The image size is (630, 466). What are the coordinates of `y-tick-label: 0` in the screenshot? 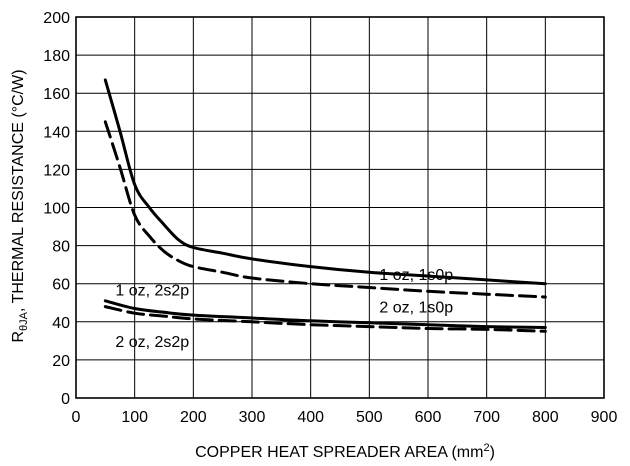 It's located at (65, 399).